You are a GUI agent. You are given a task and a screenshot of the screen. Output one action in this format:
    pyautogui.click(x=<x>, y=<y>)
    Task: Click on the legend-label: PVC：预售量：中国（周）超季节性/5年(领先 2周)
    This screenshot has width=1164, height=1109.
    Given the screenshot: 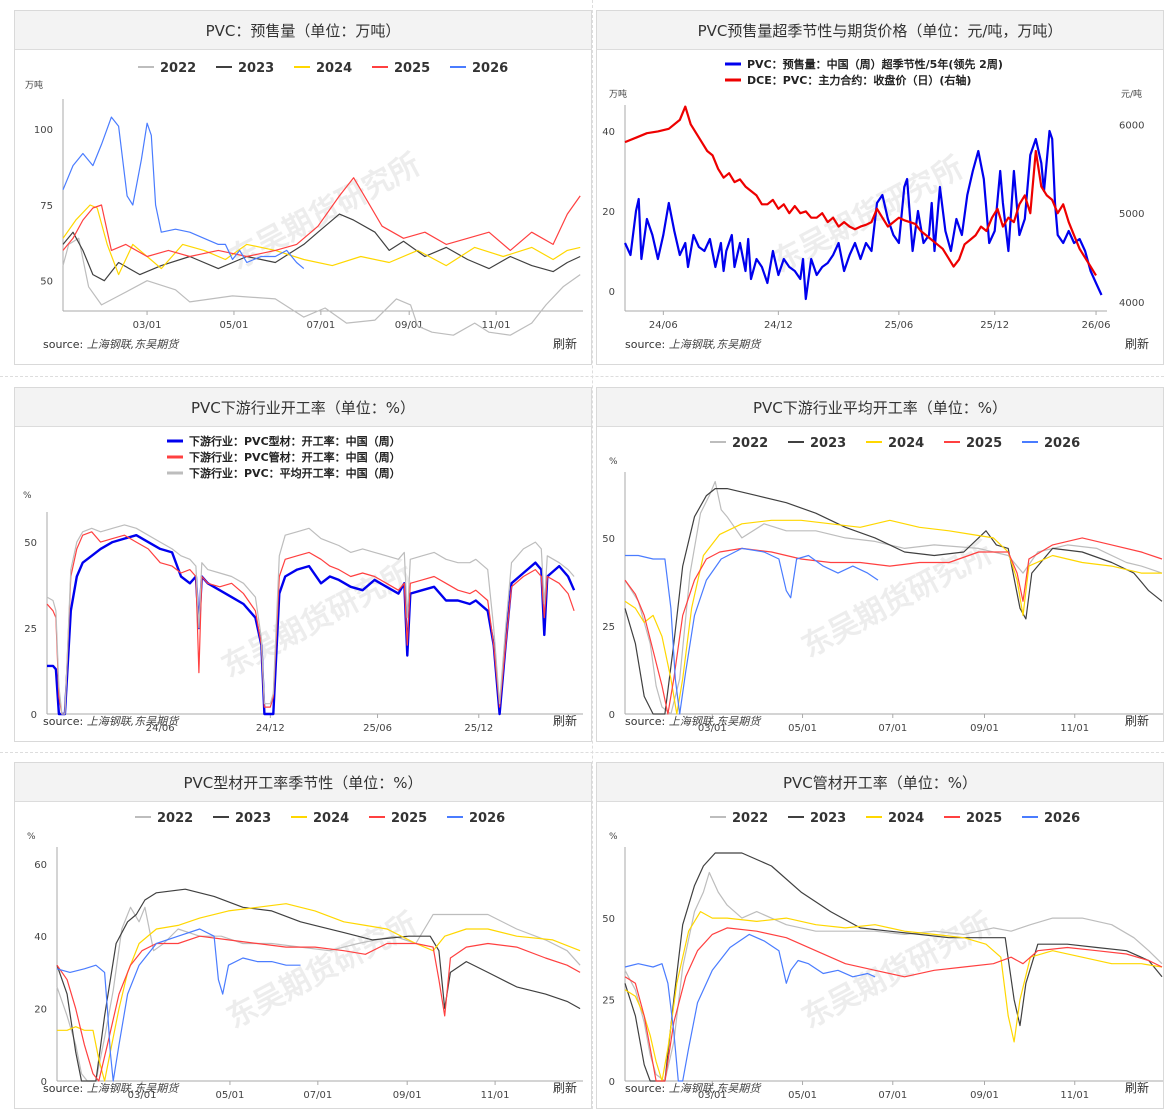 What is the action you would take?
    pyautogui.click(x=875, y=64)
    